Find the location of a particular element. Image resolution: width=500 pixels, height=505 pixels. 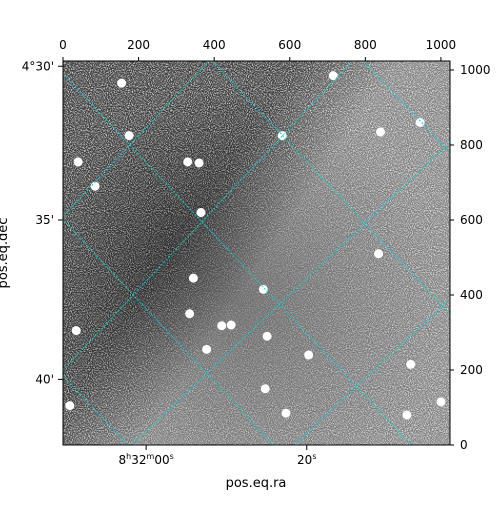

right-tick-label: 1000 is located at coordinates (475, 70).